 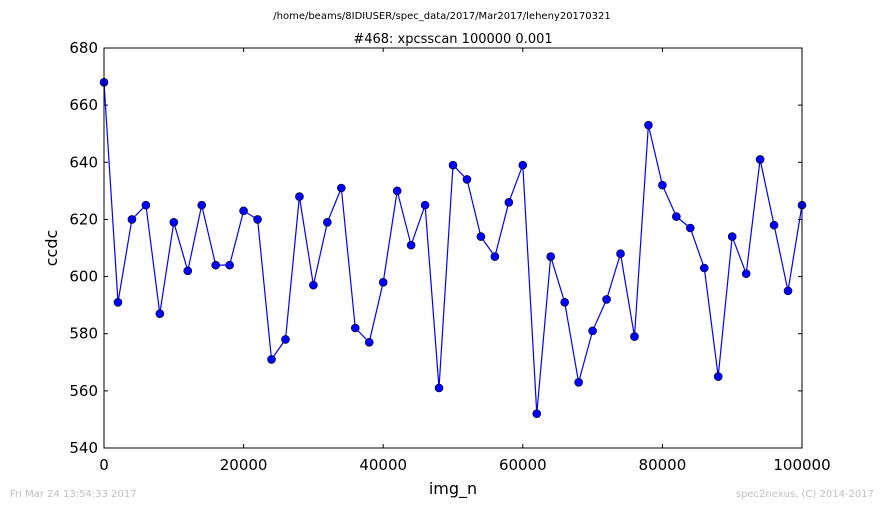 What do you see at coordinates (83, 48) in the screenshot?
I see `y-tick-label: 680` at bounding box center [83, 48].